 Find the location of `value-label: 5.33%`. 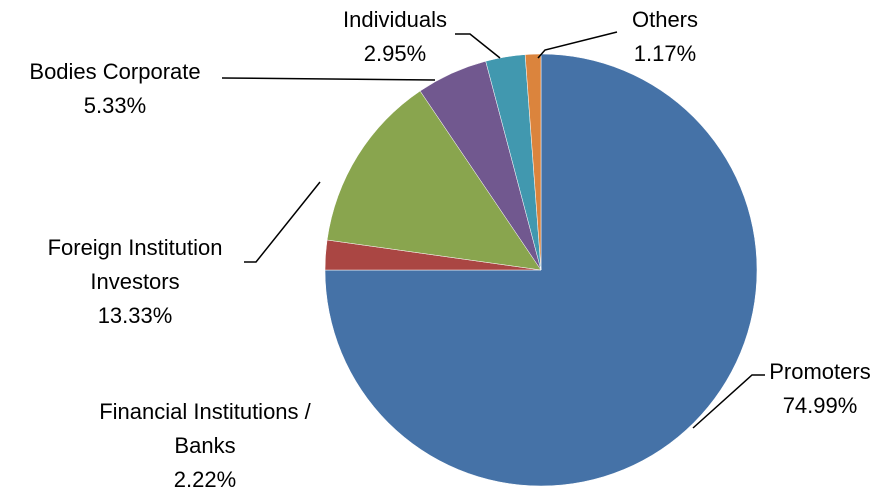

value-label: 5.33% is located at coordinates (115, 105).